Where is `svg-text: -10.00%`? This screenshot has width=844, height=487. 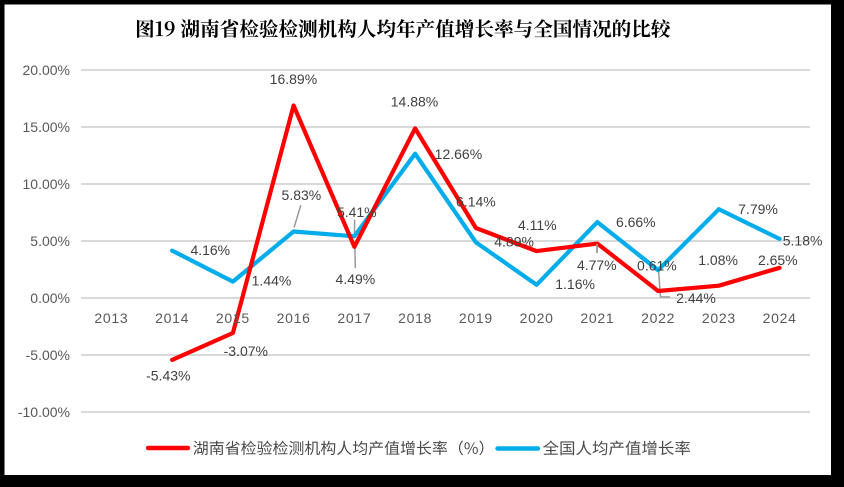
svg-text: -10.00% is located at coordinates (44, 412).